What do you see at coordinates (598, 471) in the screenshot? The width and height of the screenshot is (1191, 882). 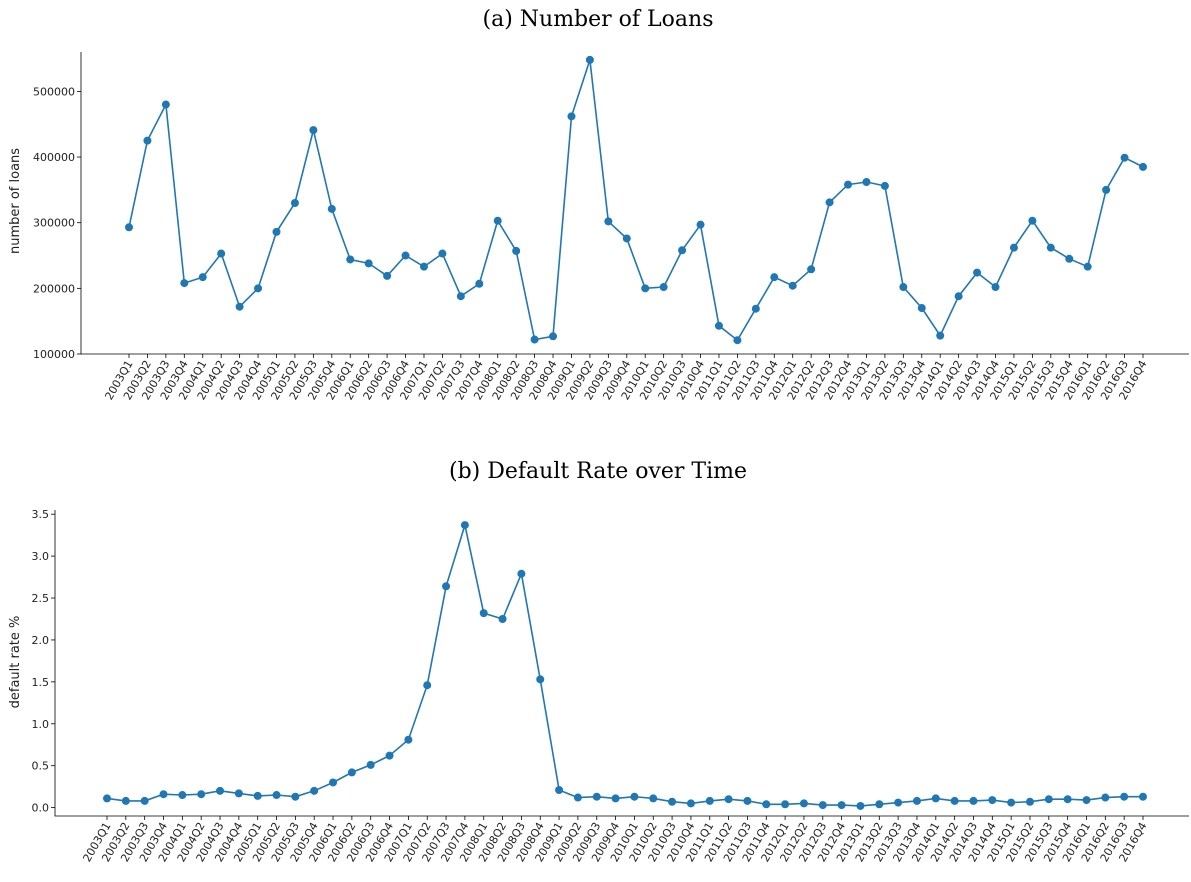 I see `chart-b-title: (b) Default Rate over Time` at bounding box center [598, 471].